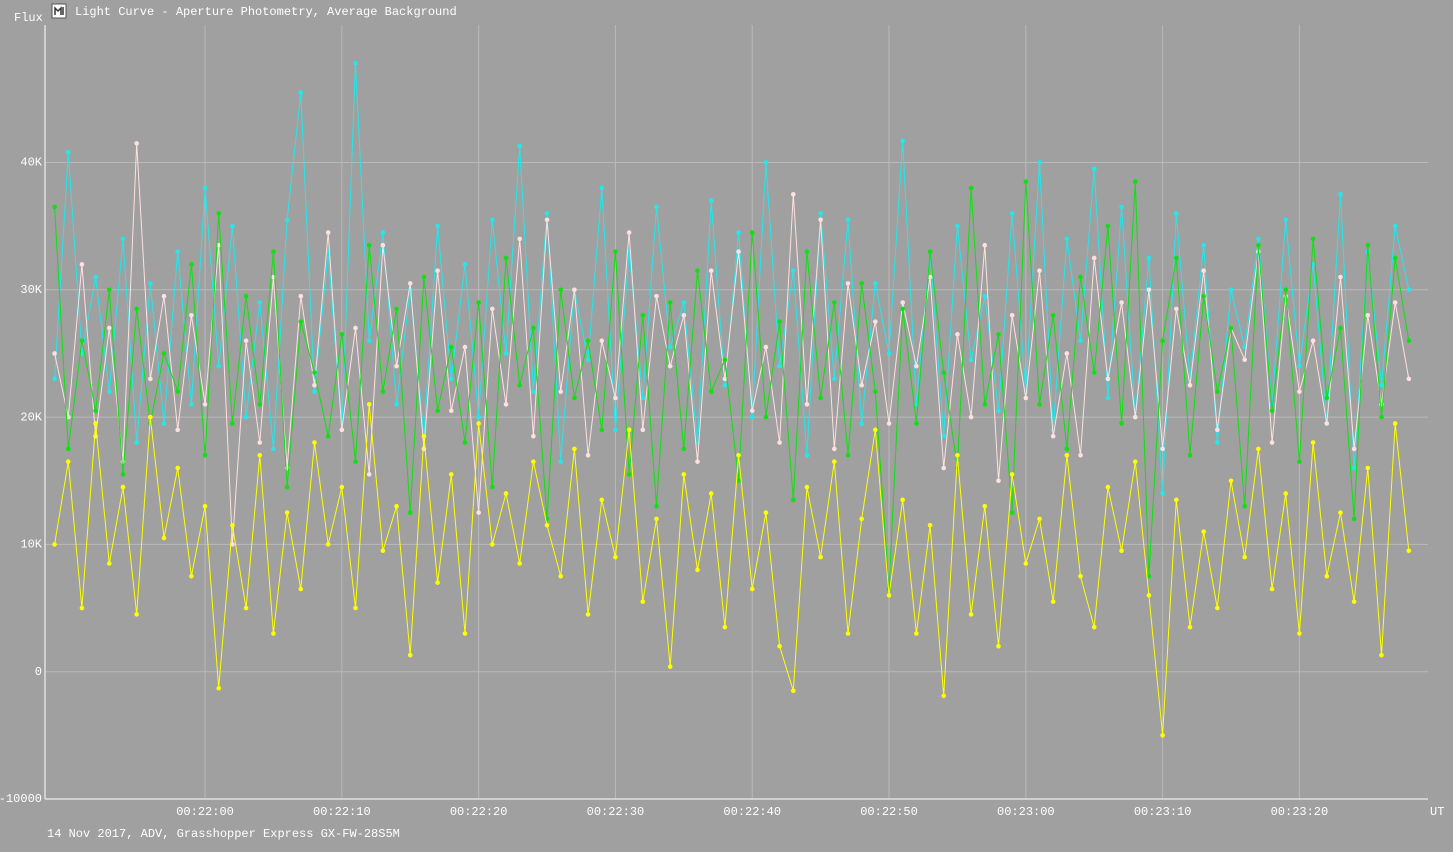 This screenshot has width=1453, height=852. What do you see at coordinates (59, 11) in the screenshot?
I see `title-icon` at bounding box center [59, 11].